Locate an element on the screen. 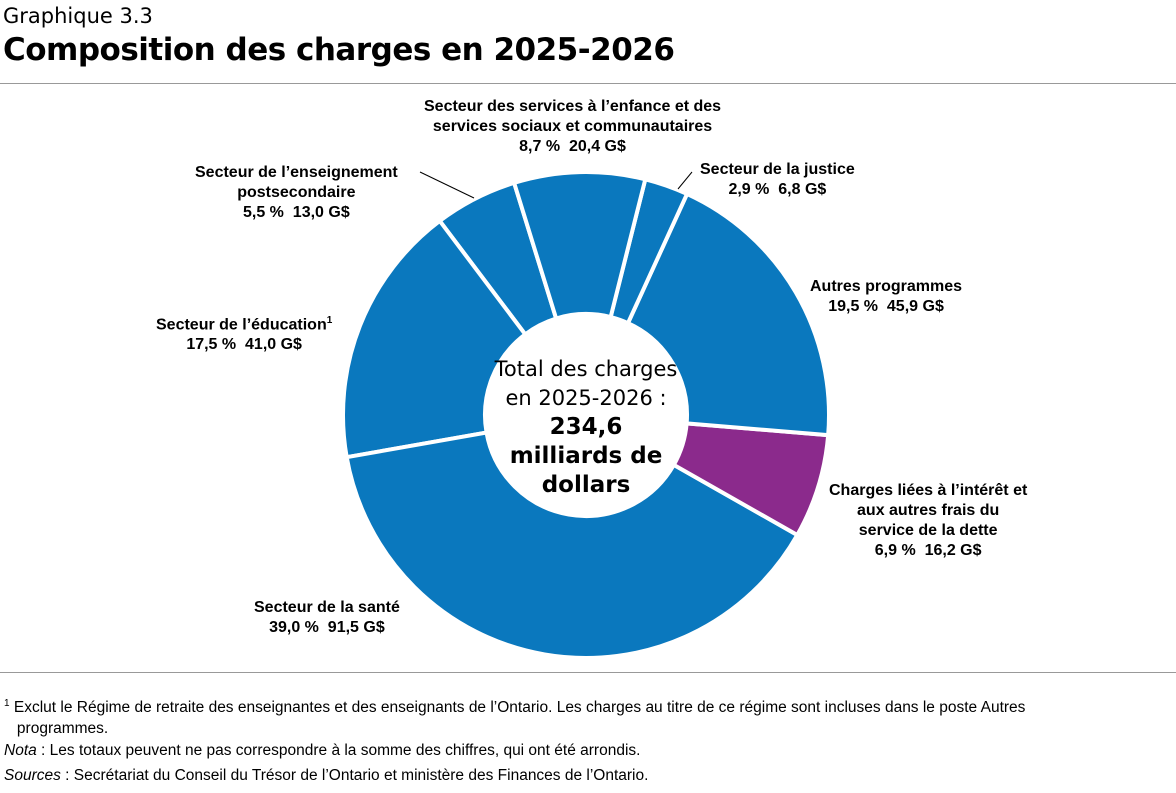 The height and width of the screenshot is (793, 1176). label-justice: Secteur de la justice 2,9 % 6,8 G$ is located at coordinates (777, 180).